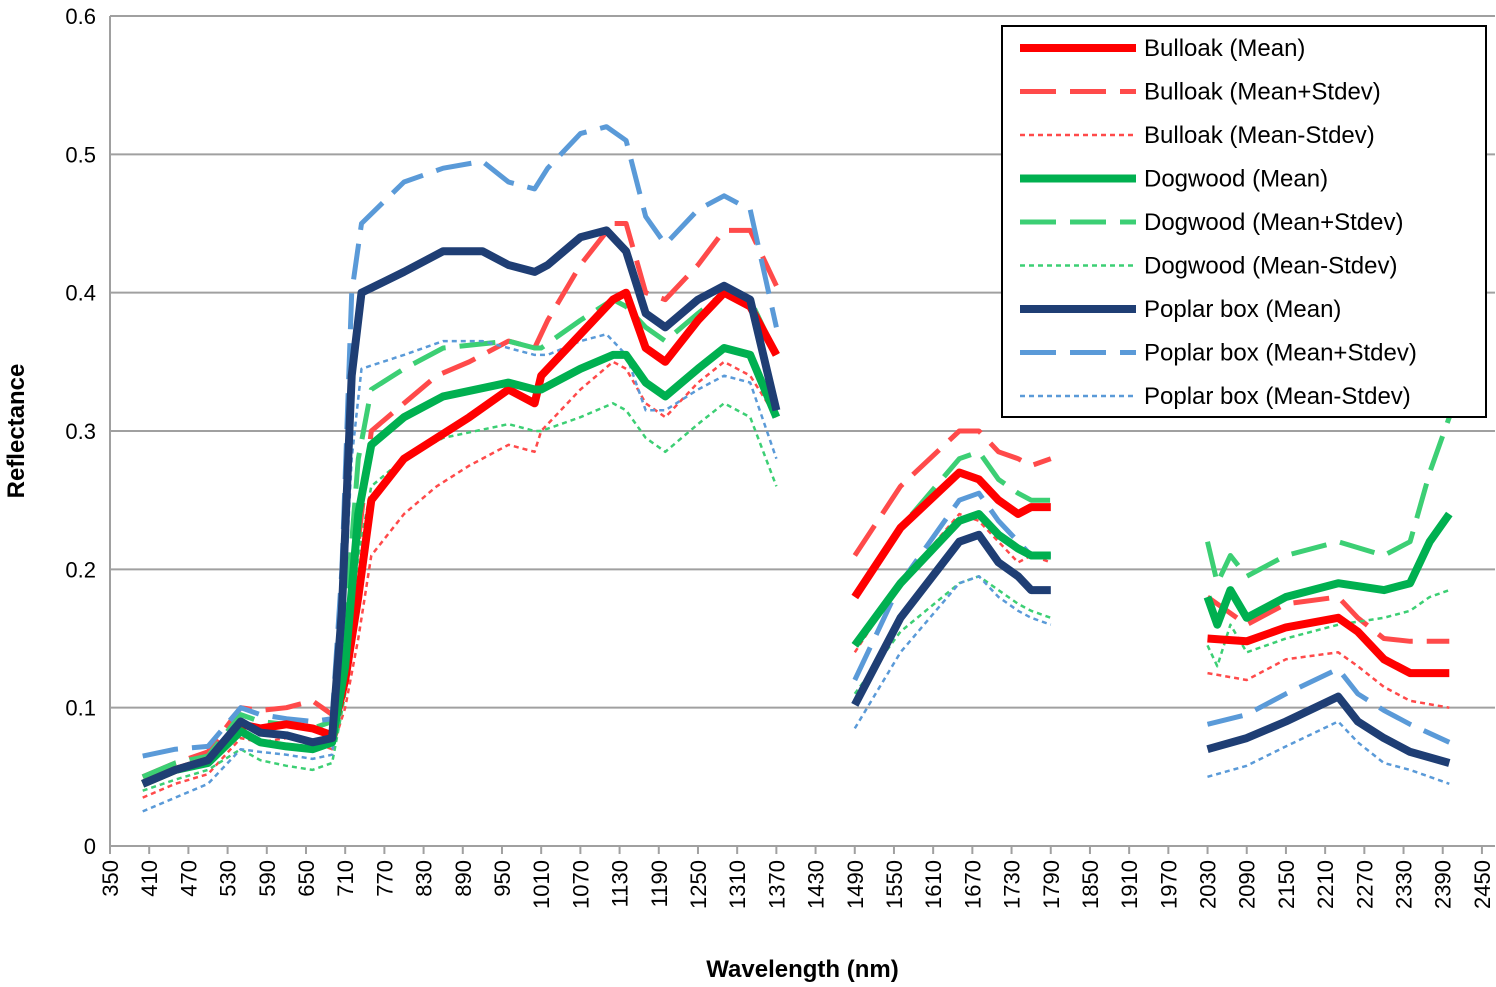  Describe the element at coordinates (1051, 884) in the screenshot. I see `x-tick-label: 1790` at that location.